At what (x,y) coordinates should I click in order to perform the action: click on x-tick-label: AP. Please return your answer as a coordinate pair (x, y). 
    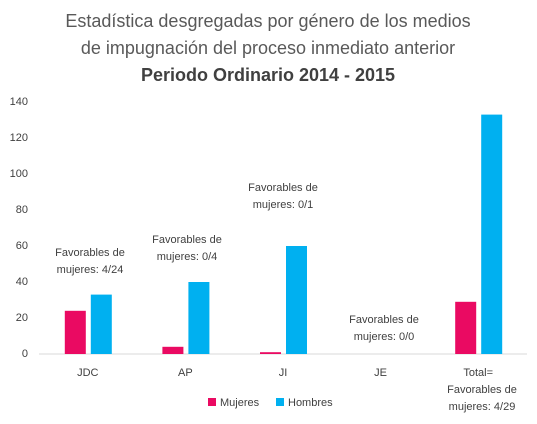
    Looking at the image, I should click on (185, 373).